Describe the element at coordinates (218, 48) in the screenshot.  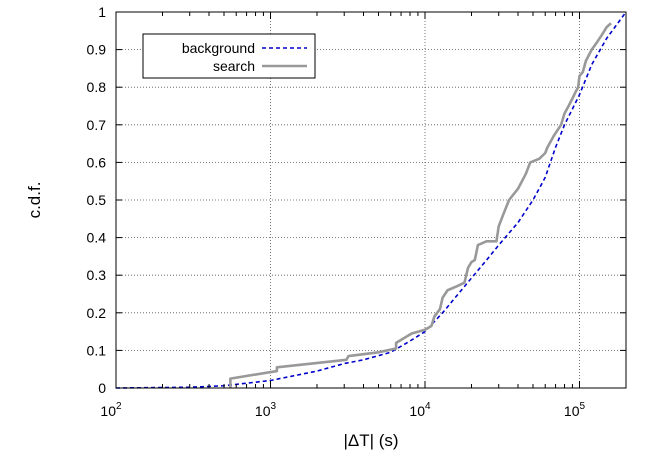
I see `legend-label-background: background` at that location.